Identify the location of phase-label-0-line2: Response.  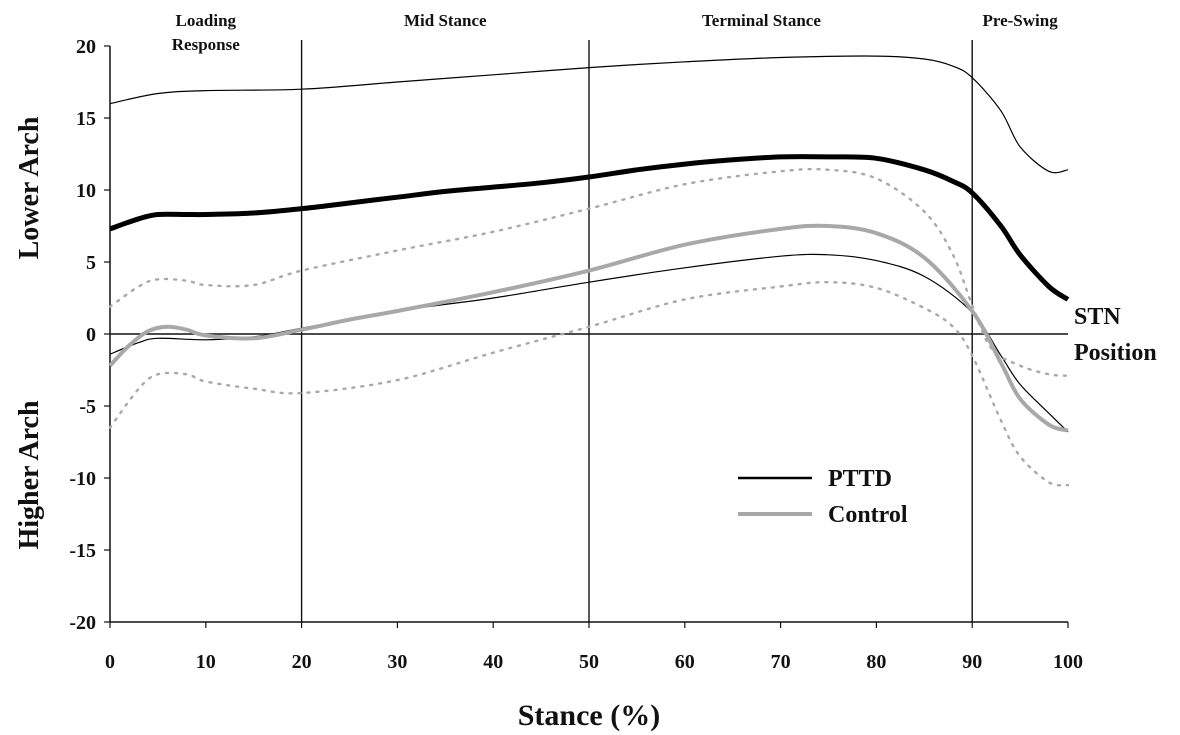
(206, 44).